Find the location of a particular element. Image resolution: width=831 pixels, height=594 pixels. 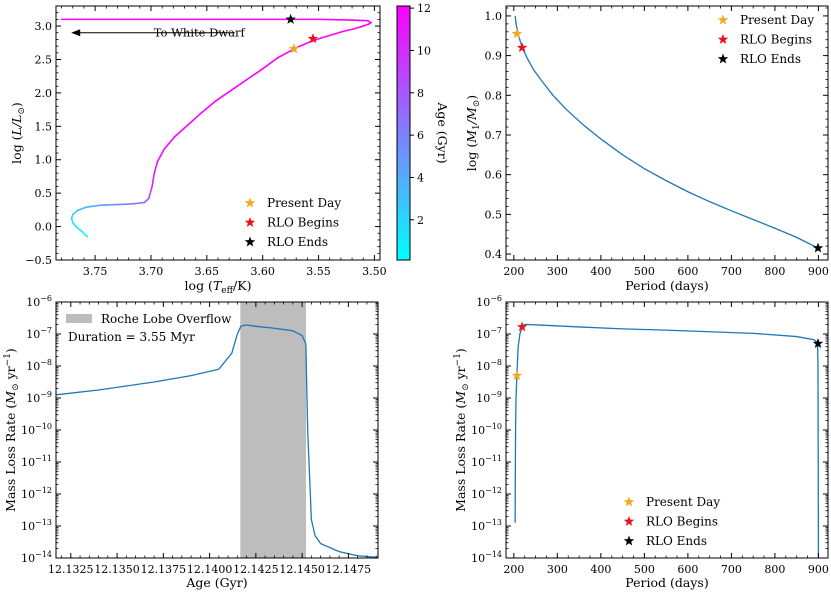

hr-legend-present-day-label: Present Day is located at coordinates (304, 203).